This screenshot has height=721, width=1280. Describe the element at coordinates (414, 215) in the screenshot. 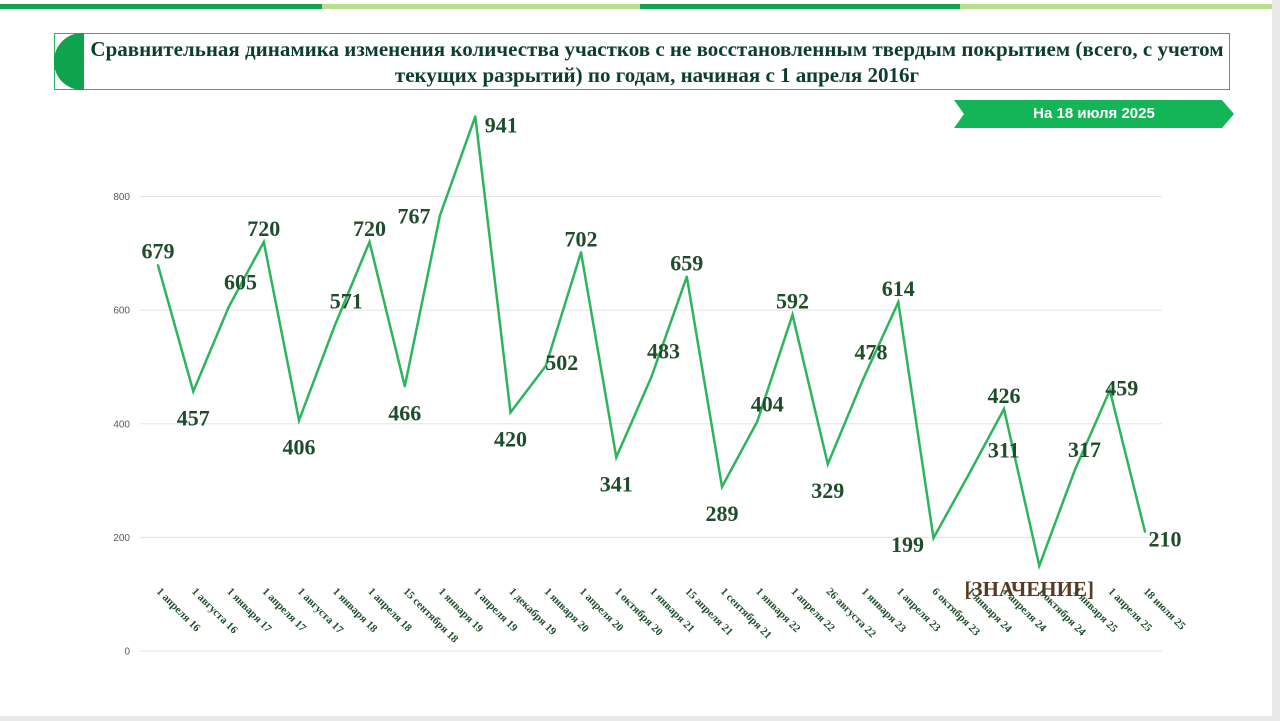

I see `data-label: 767` at that location.